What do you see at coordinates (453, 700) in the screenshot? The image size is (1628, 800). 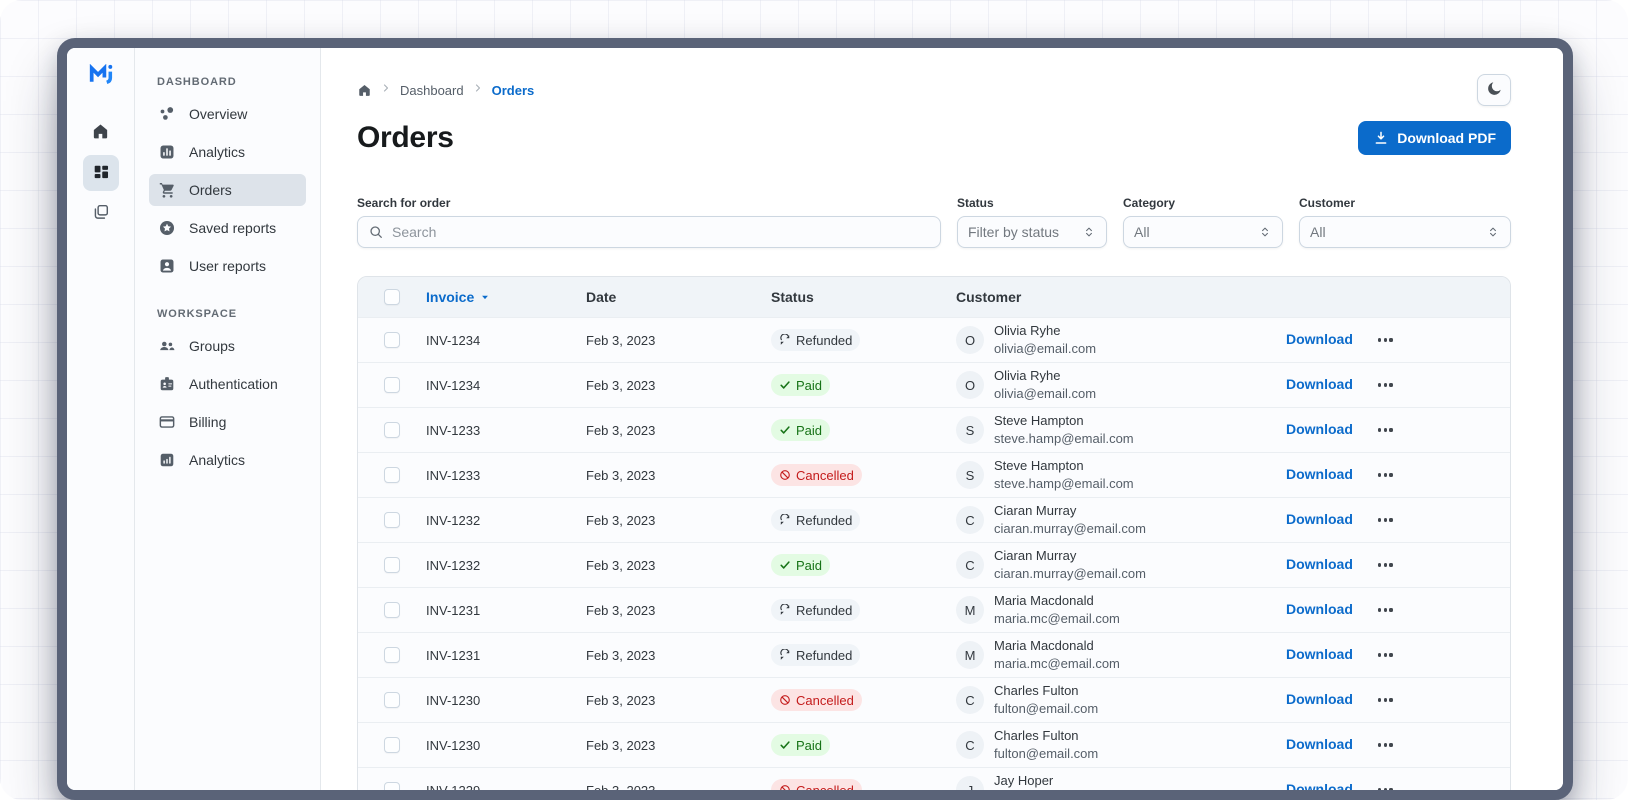 I see `invoice-cell: INV-1230` at bounding box center [453, 700].